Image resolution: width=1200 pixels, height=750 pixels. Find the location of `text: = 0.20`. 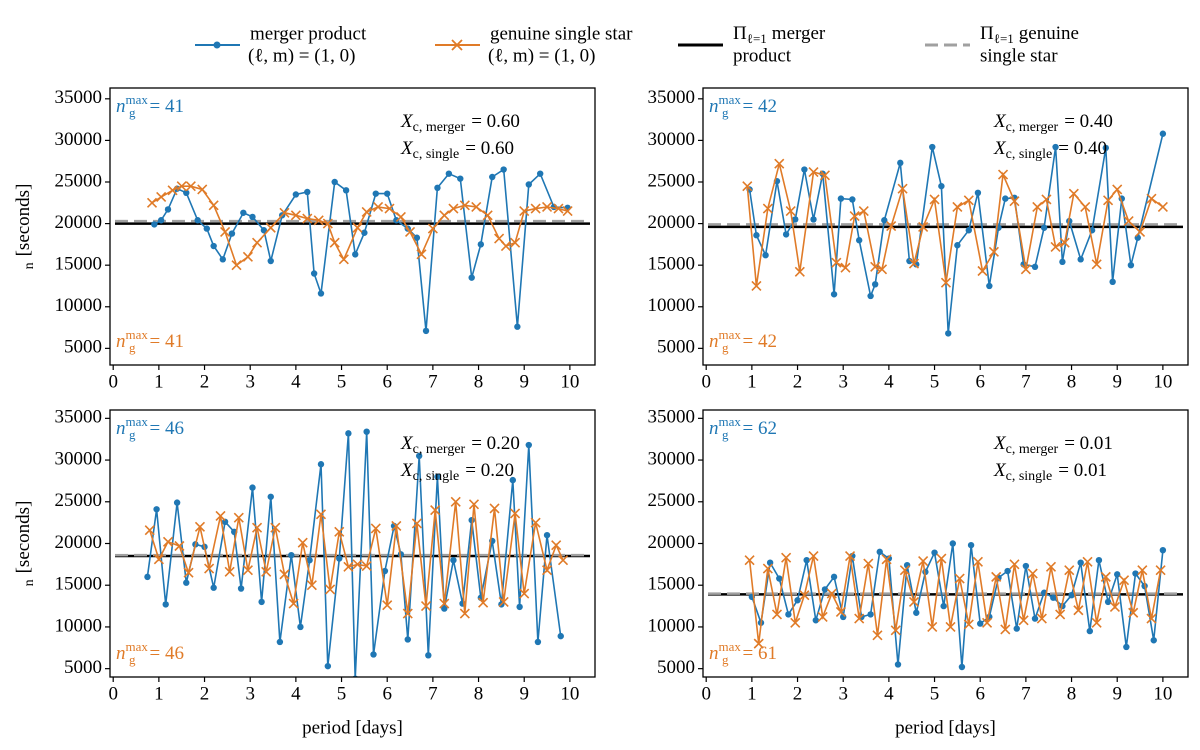

text: = 0.20 is located at coordinates (489, 470).